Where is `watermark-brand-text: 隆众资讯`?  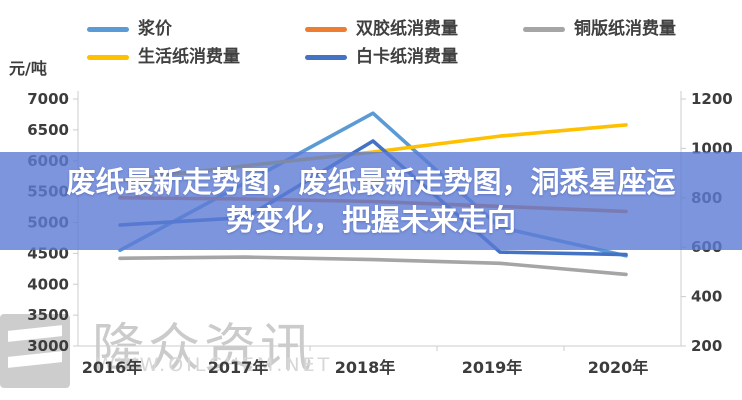 watermark-brand-text: 隆众资讯 is located at coordinates (204, 349).